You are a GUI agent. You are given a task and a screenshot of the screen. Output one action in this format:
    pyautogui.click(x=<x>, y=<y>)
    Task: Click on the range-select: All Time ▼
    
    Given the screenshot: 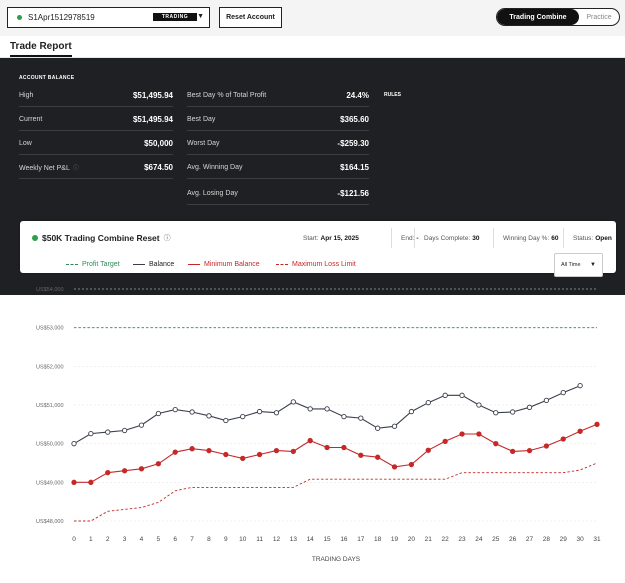 What is the action you would take?
    pyautogui.click(x=578, y=265)
    